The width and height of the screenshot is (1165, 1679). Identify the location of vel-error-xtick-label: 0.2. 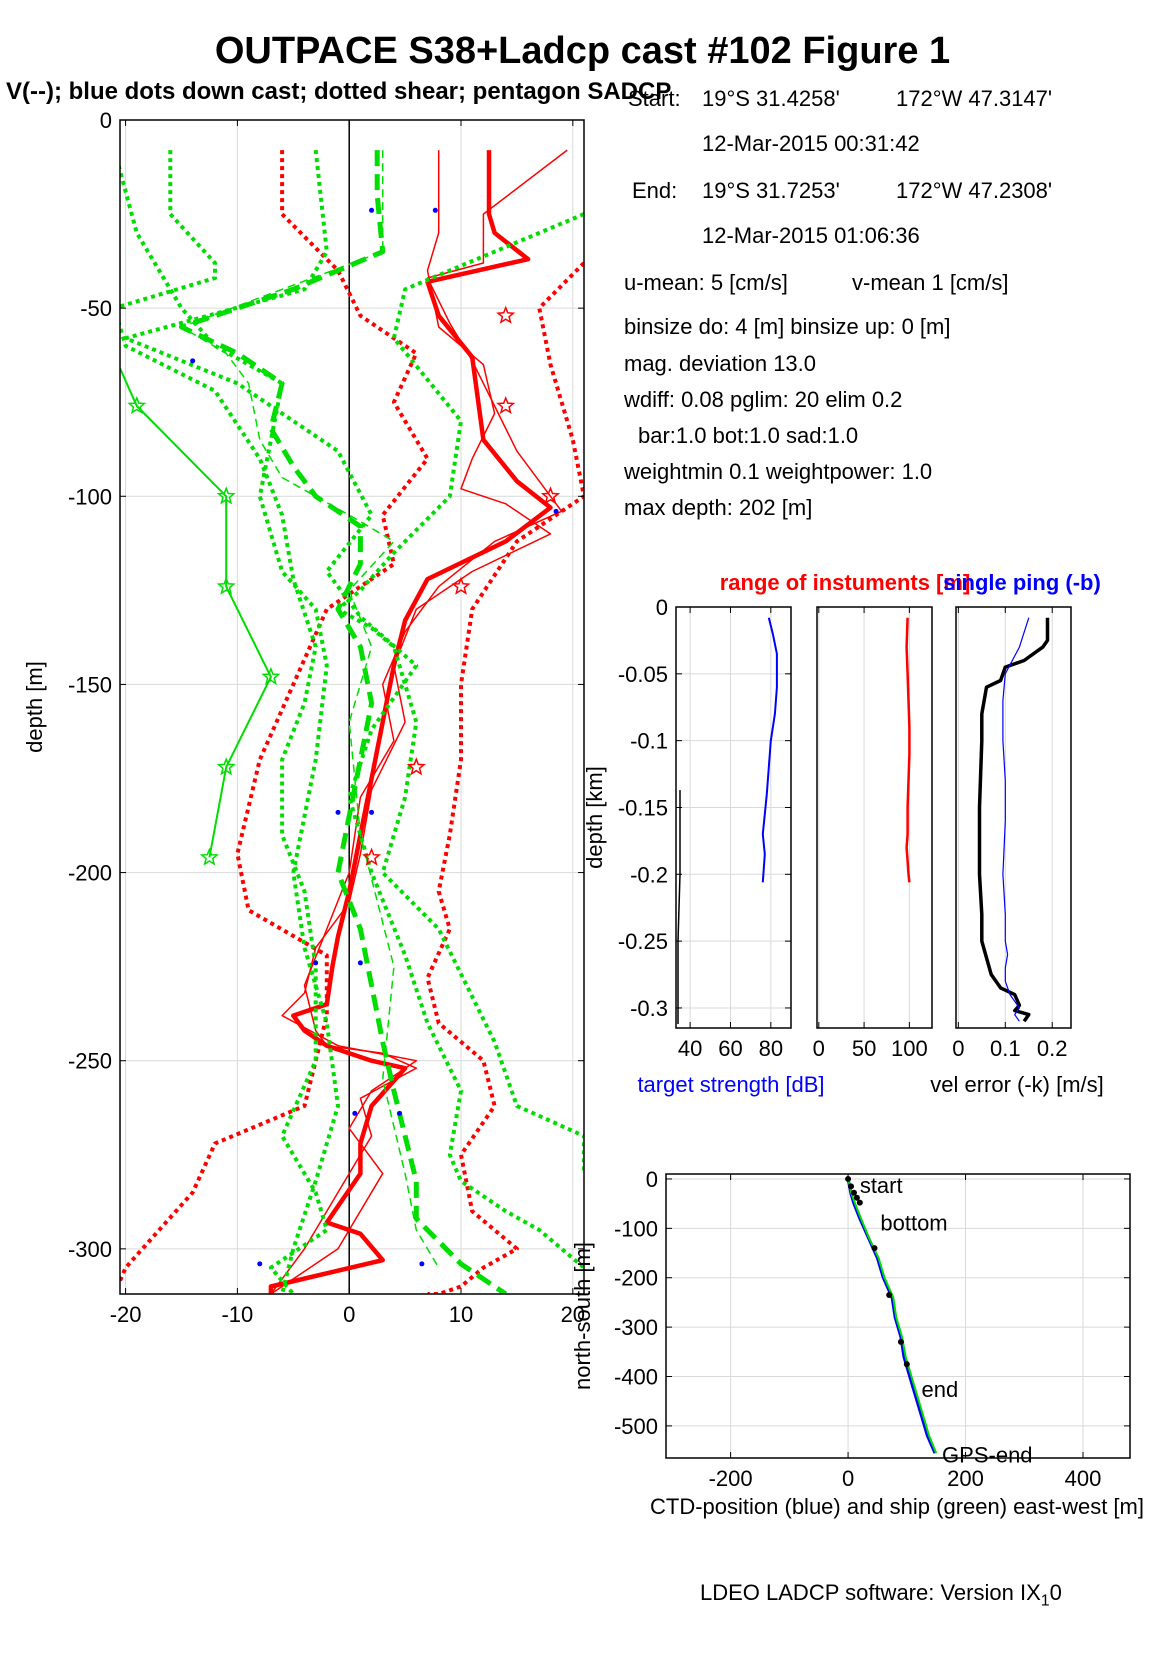
(1052, 1048).